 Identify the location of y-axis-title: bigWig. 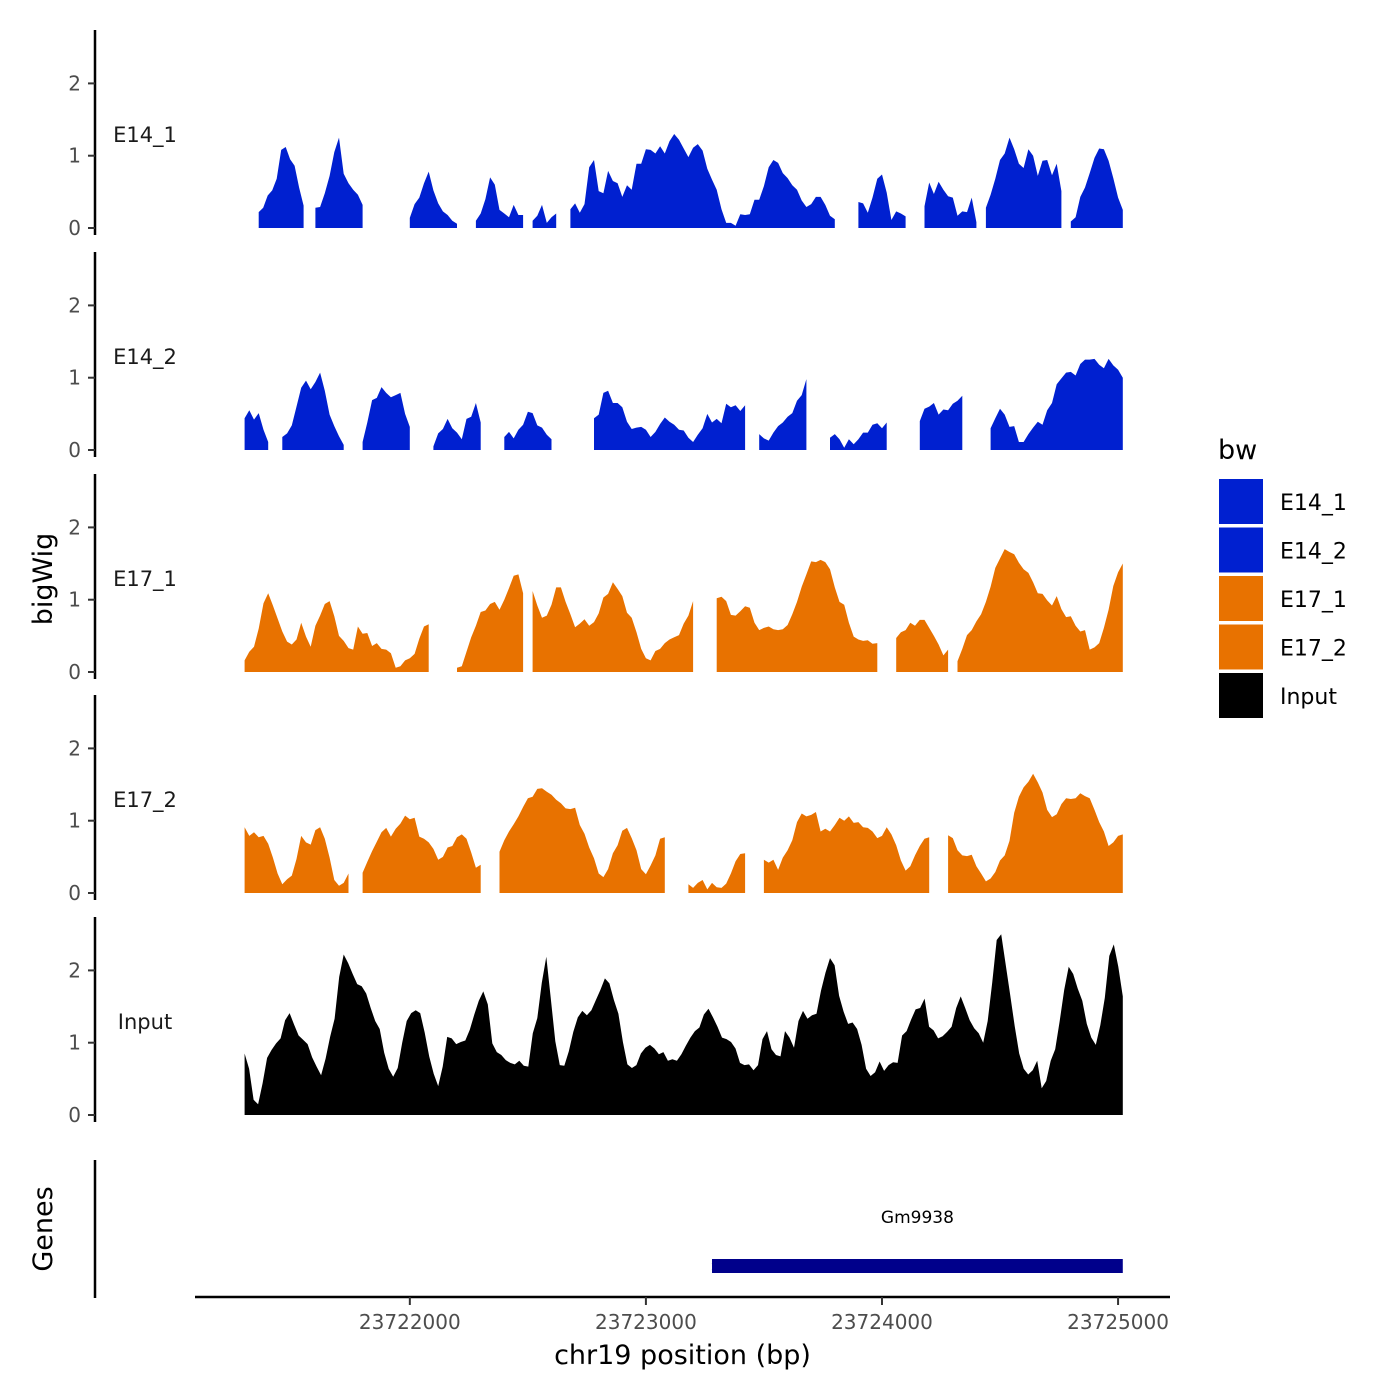
(43, 579).